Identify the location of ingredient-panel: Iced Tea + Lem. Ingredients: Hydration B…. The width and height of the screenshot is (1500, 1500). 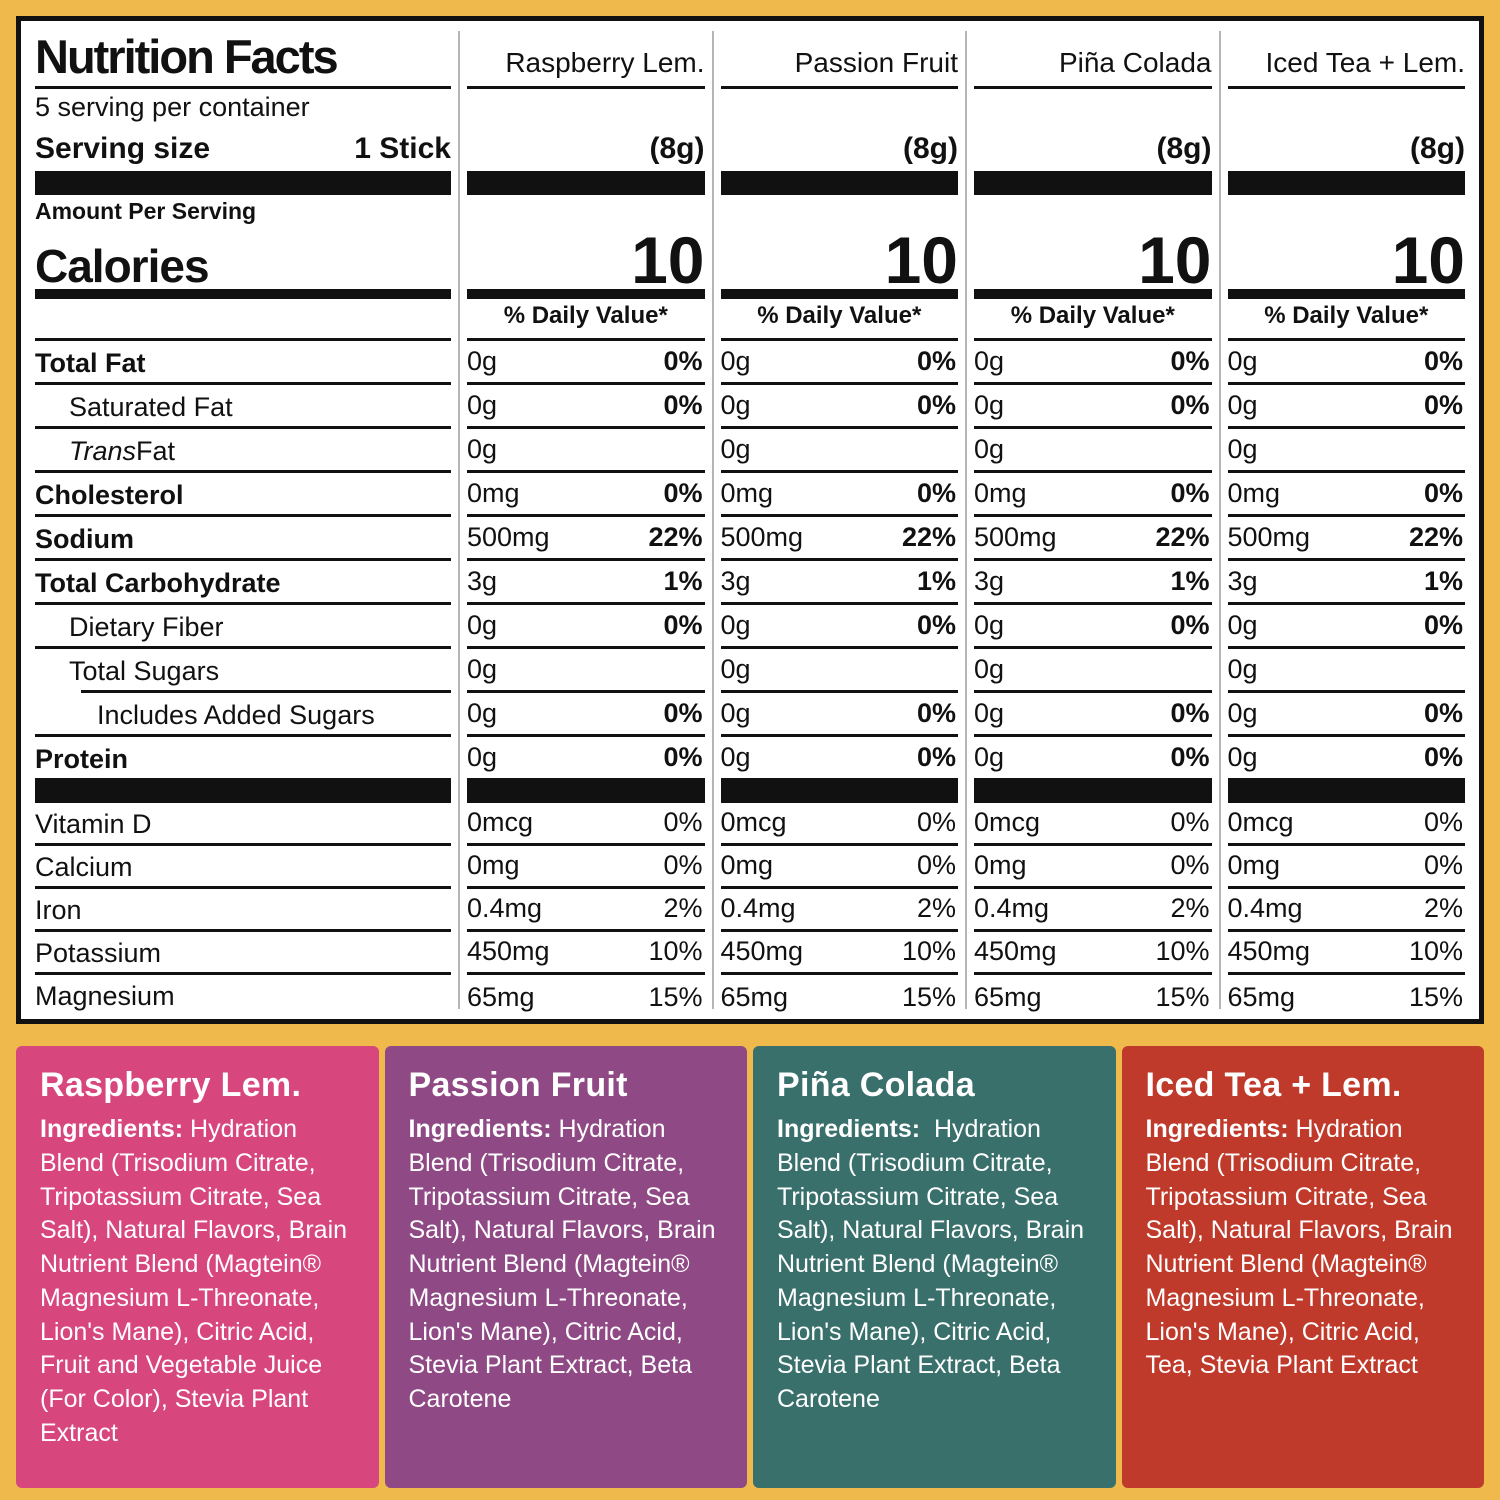
(1302, 1267).